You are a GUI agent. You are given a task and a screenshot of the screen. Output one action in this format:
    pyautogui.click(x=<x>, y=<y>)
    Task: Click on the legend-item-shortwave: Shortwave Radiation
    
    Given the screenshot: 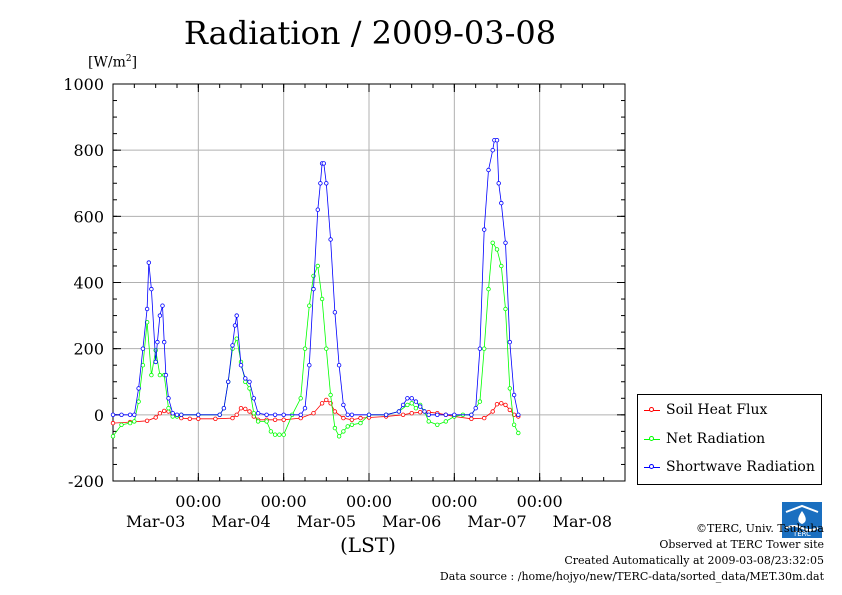 What is the action you would take?
    pyautogui.click(x=729, y=467)
    